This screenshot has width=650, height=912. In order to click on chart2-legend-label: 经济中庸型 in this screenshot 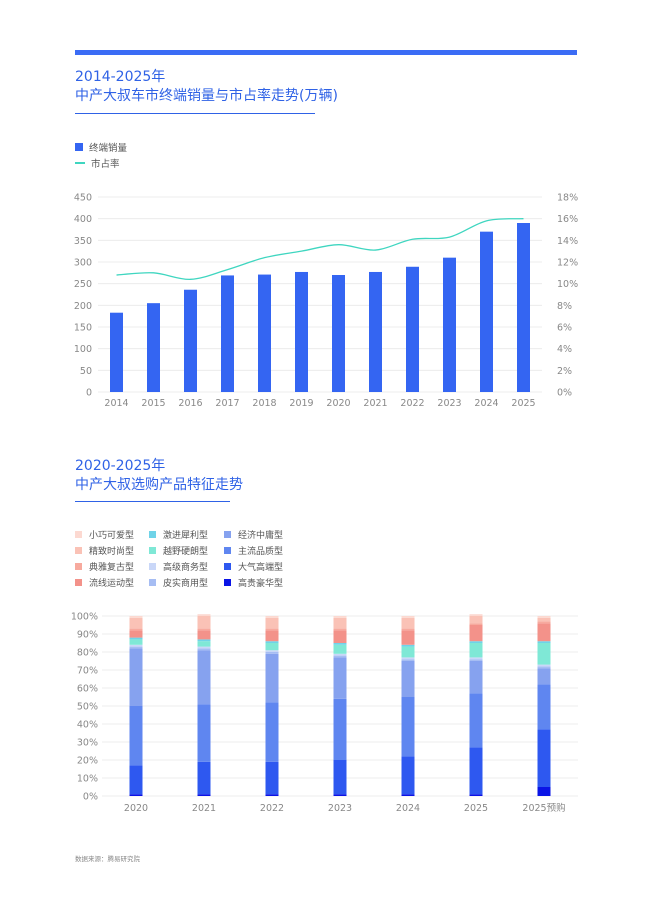, I will do `click(261, 536)`.